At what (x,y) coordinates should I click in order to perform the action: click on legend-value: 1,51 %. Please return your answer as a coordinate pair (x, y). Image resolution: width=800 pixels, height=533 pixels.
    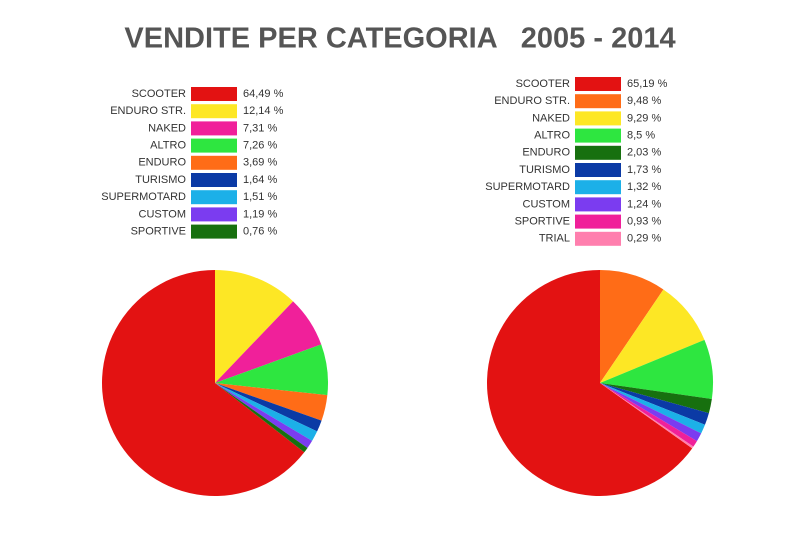
    Looking at the image, I should click on (260, 197).